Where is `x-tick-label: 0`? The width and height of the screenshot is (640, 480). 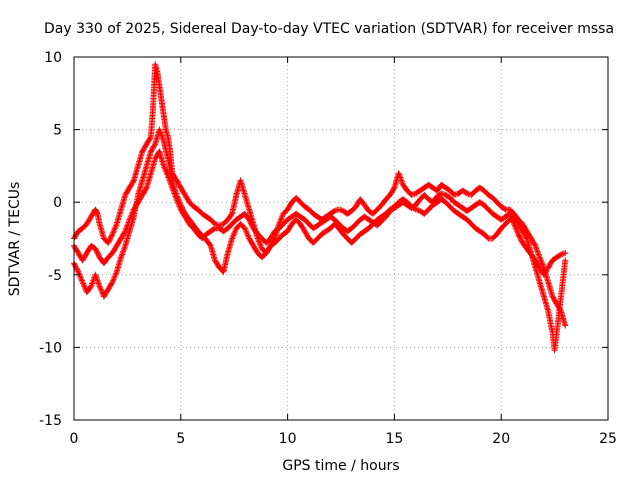 x-tick-label: 0 is located at coordinates (74, 439).